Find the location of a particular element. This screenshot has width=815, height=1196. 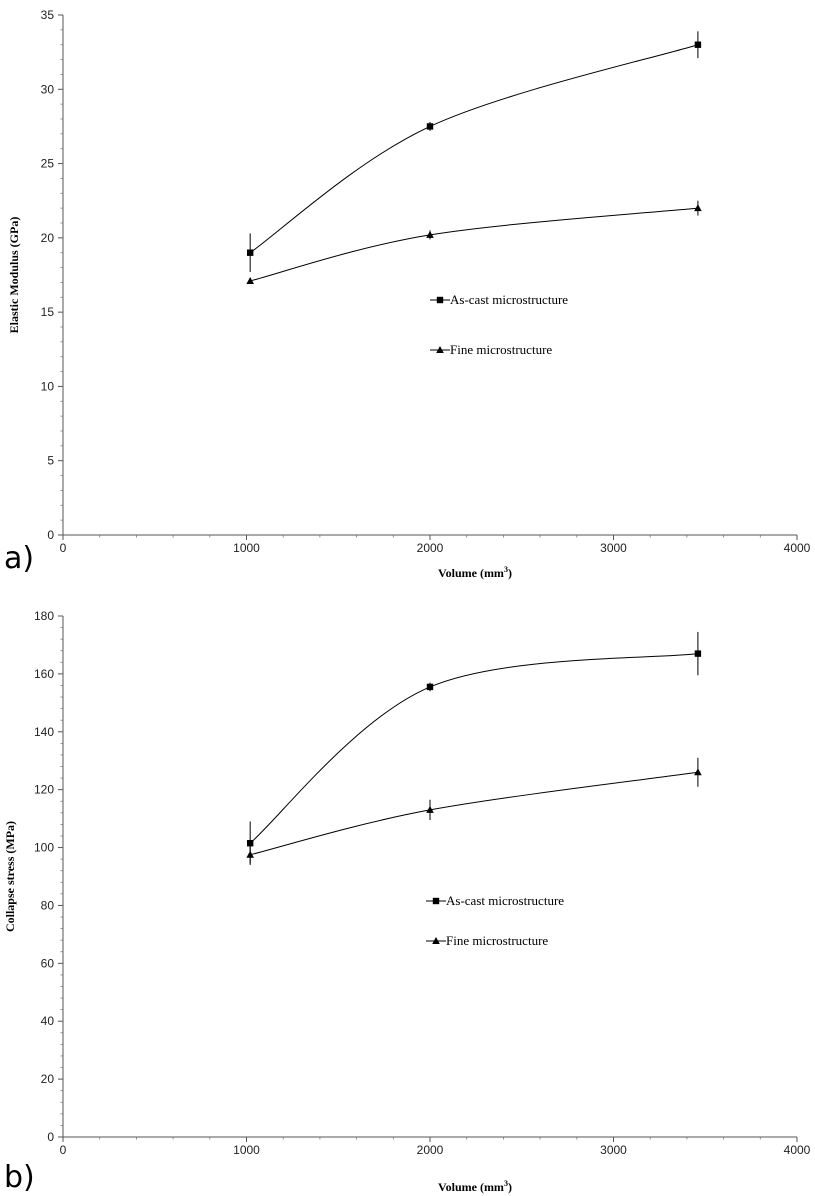

y-tick-label: 35 is located at coordinates (48, 15).